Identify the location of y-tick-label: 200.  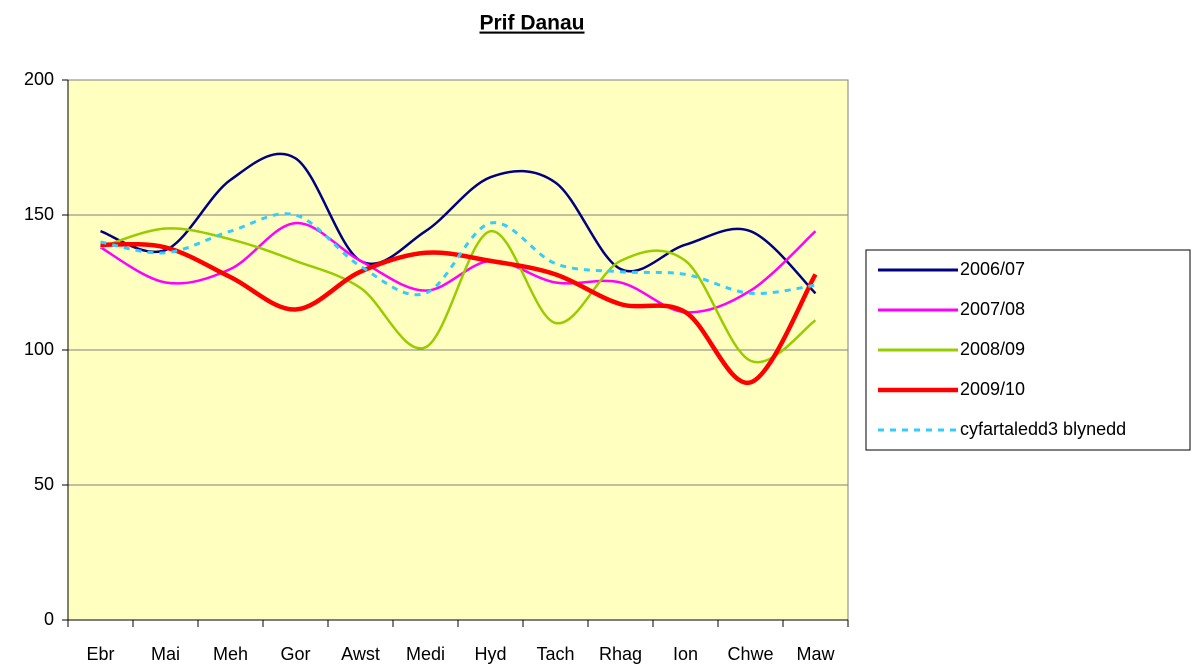
(39, 79).